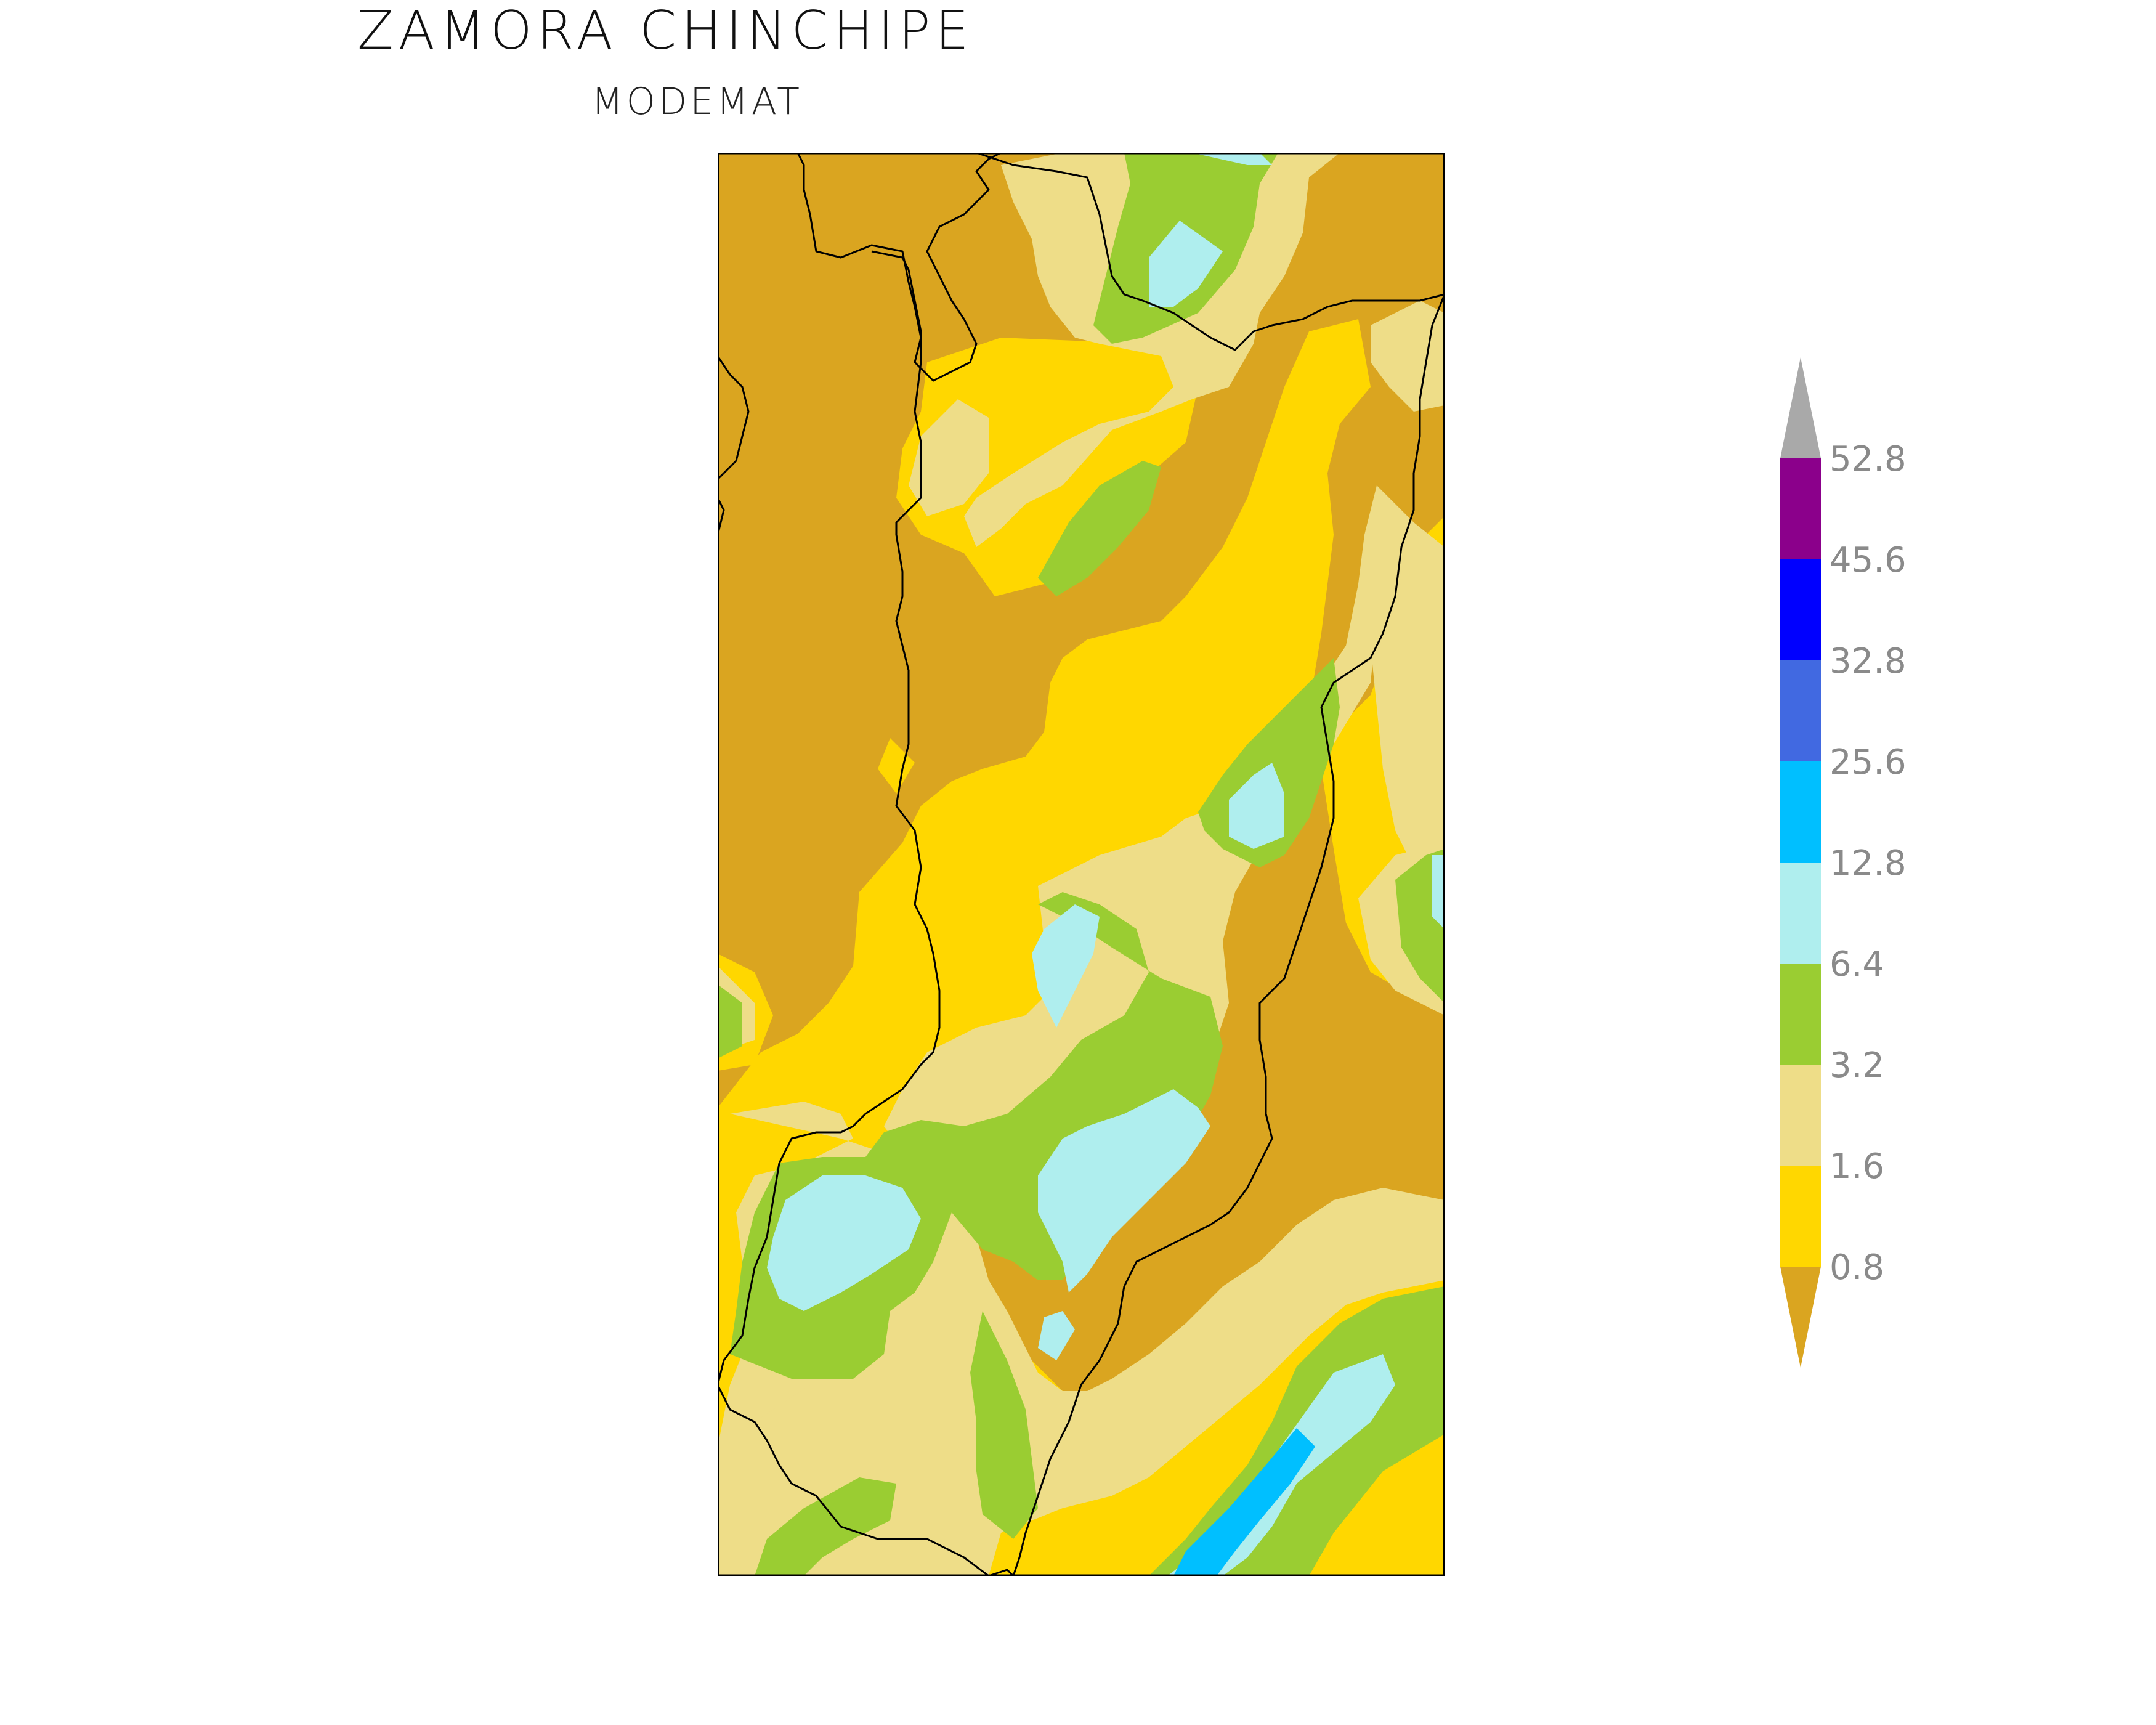 The height and width of the screenshot is (1725, 2156). What do you see at coordinates (1857, 1167) in the screenshot?
I see `legend-level-label: 1.6` at bounding box center [1857, 1167].